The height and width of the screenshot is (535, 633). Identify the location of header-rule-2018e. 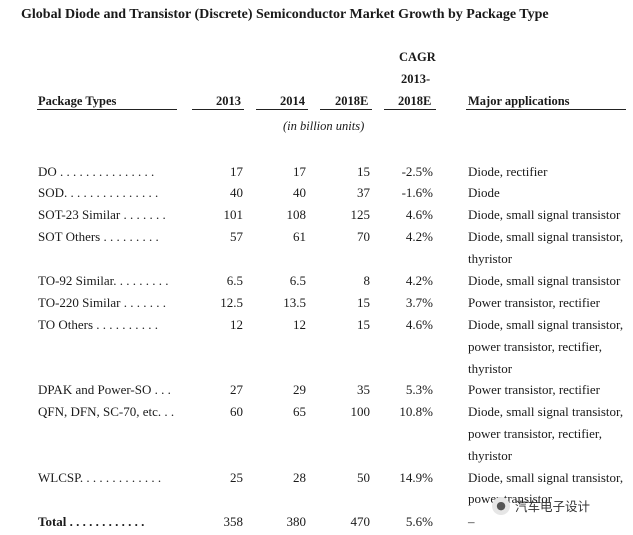
(346, 109).